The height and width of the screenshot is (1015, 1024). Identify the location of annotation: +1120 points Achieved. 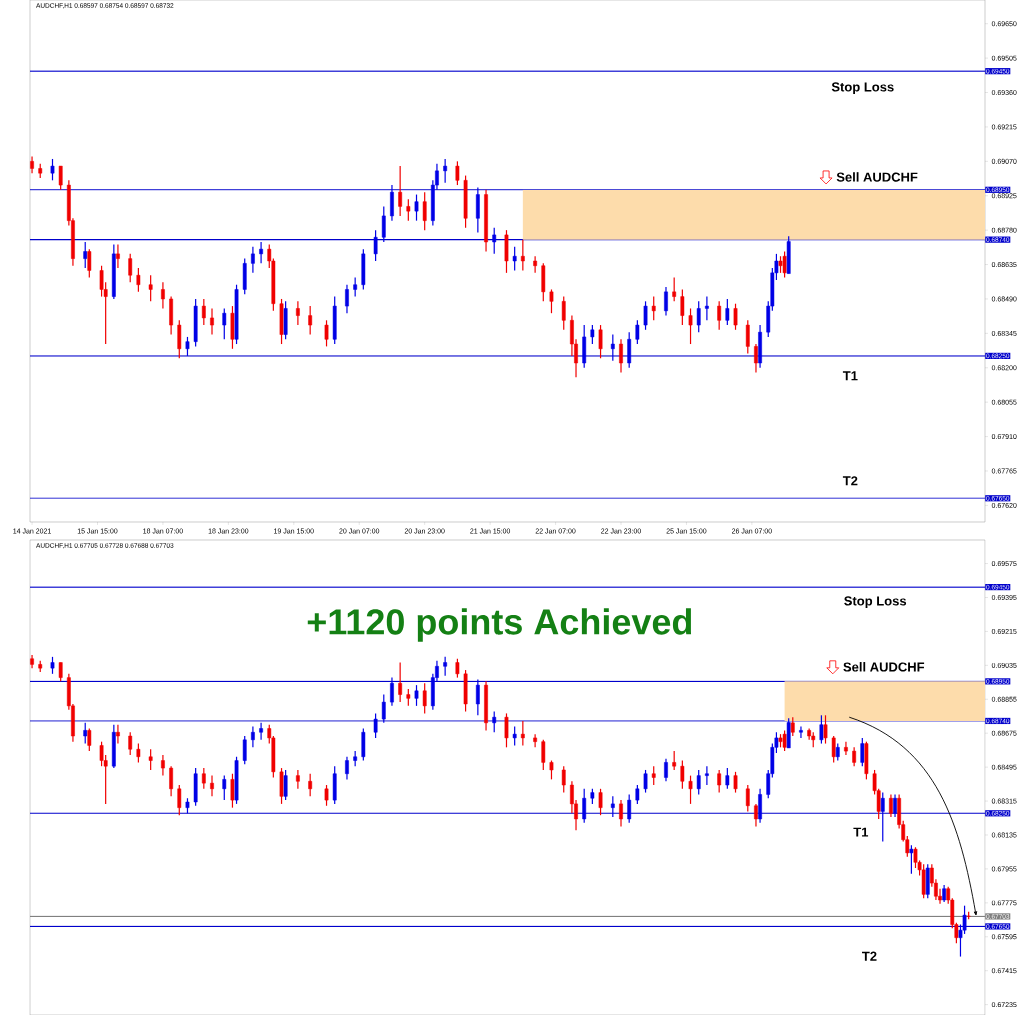
(499, 625).